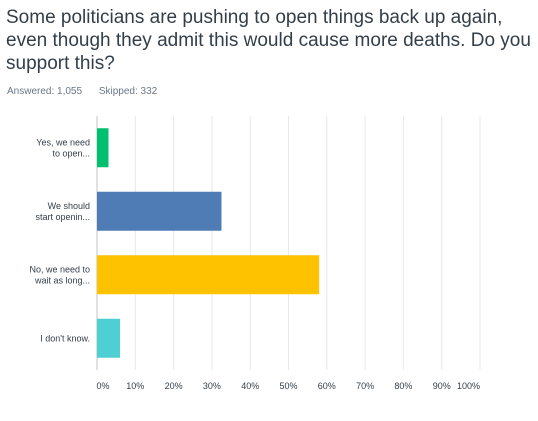 This screenshot has height=421, width=538. Describe the element at coordinates (327, 386) in the screenshot. I see `x-tick-label: 60%` at that location.